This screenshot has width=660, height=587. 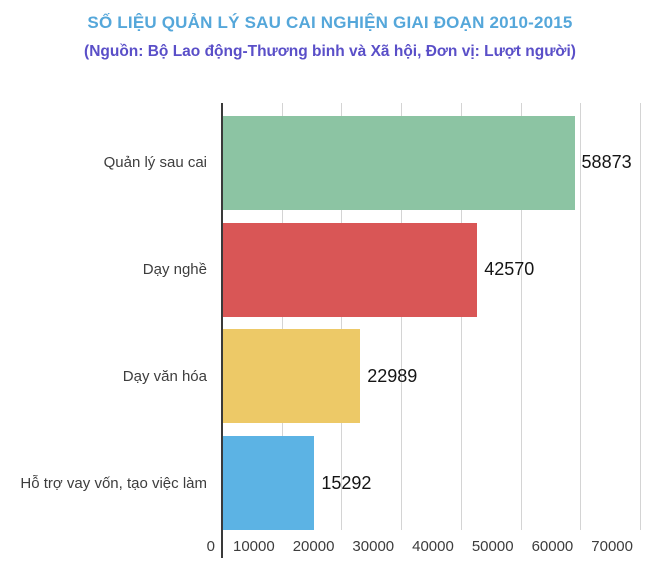 What do you see at coordinates (612, 546) in the screenshot?
I see `x-axis-tick-label: 70000` at bounding box center [612, 546].